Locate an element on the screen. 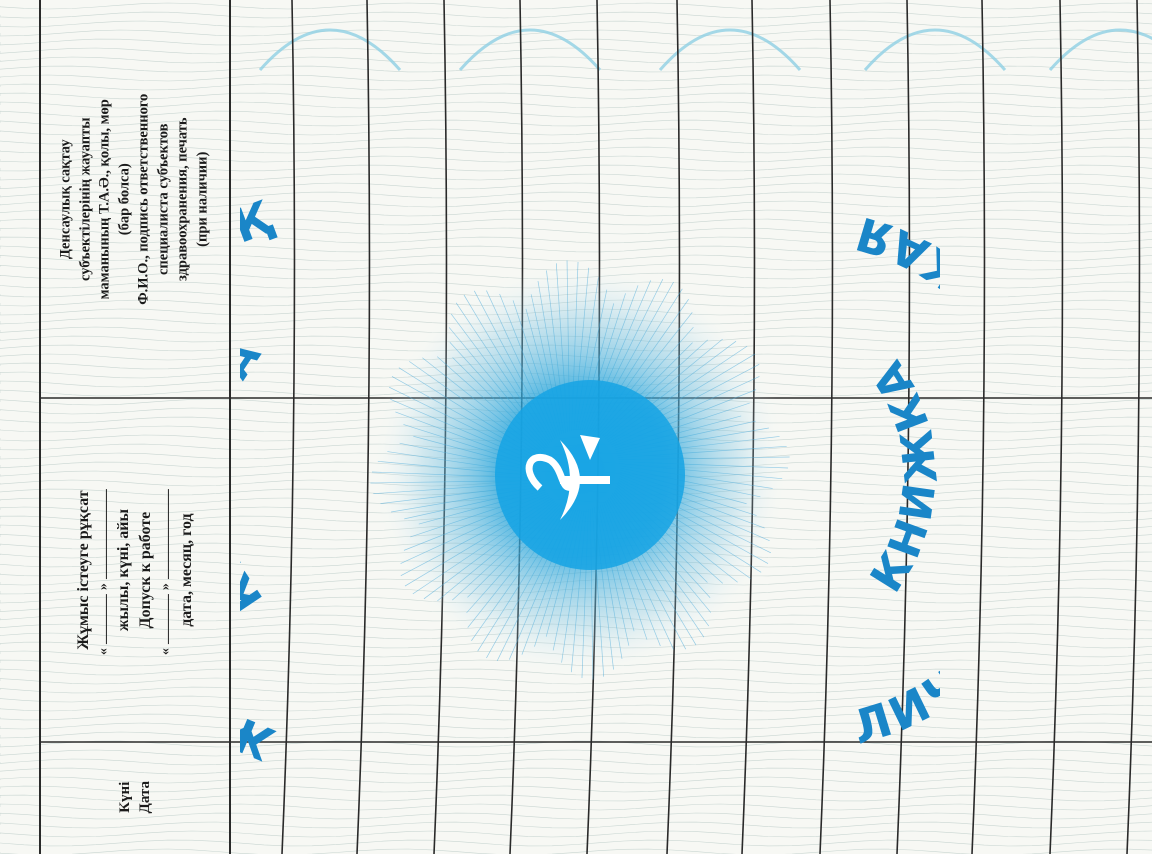 Image resolution: width=1152 pixels, height=854 pixels. stamp-top-text-2: КІТАПША is located at coordinates (254, 475).